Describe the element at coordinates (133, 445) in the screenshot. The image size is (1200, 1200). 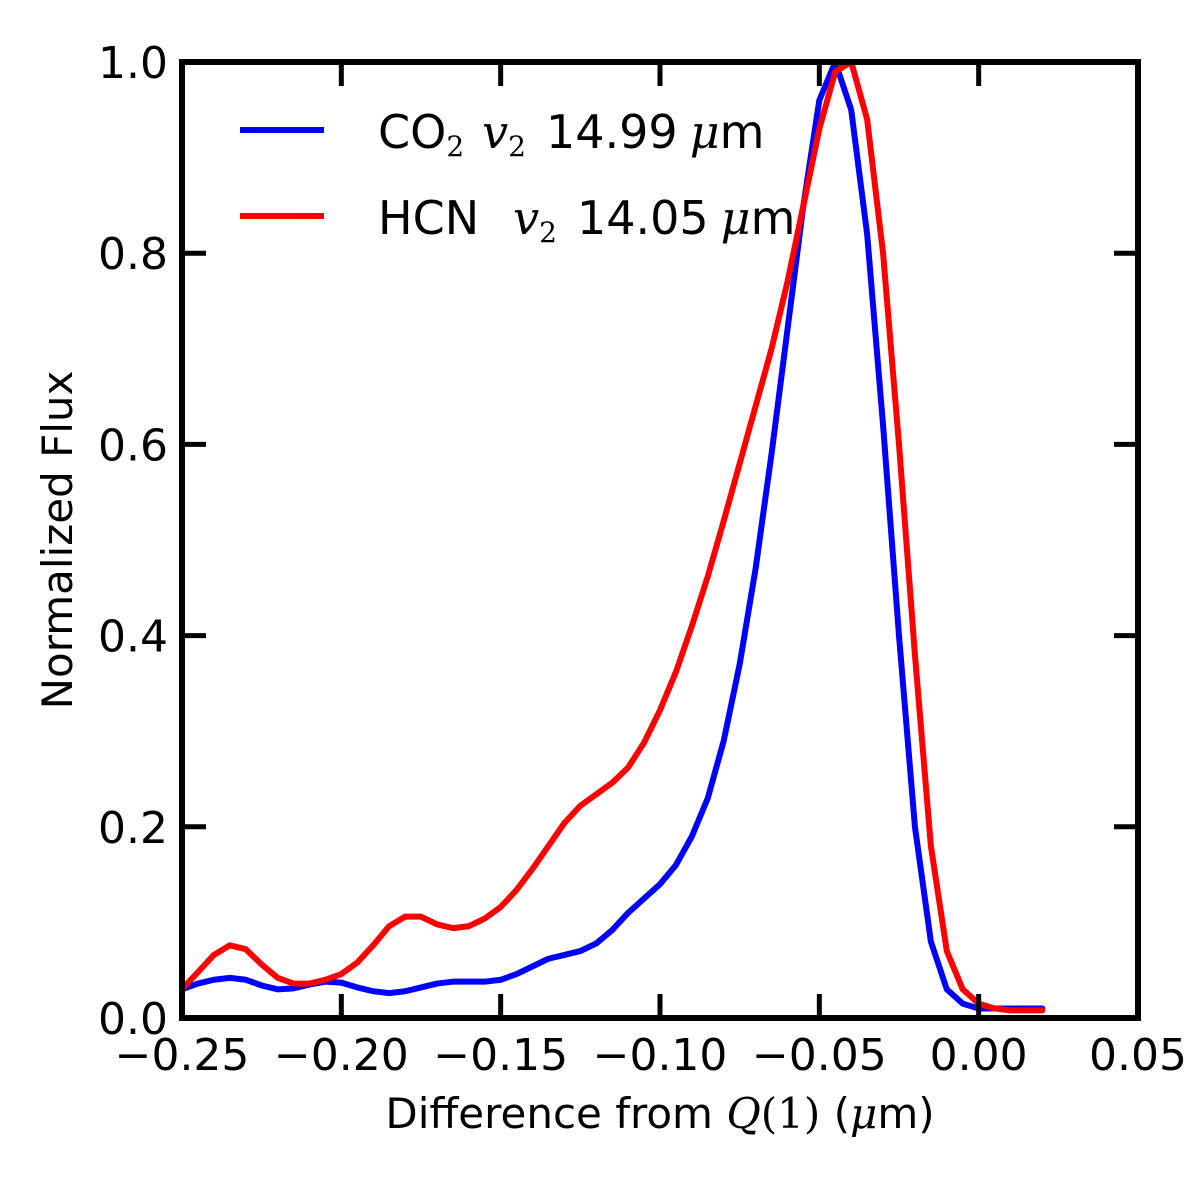
I see `y-tick-label: 0.6` at that location.